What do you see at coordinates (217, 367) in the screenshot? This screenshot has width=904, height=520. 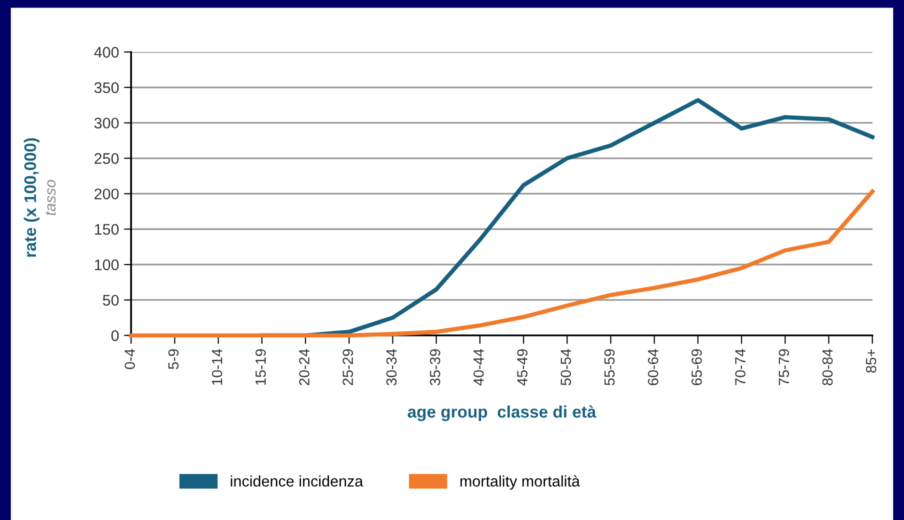 I see `x-tick-label: 10-14` at bounding box center [217, 367].